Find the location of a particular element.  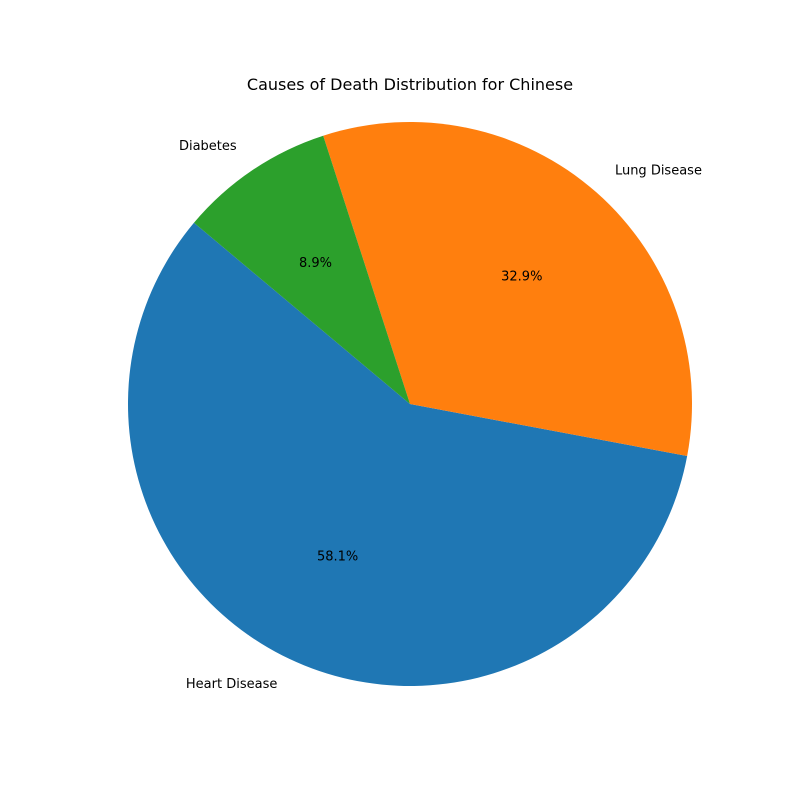

pie-slice-diabetes is located at coordinates (301, 269).